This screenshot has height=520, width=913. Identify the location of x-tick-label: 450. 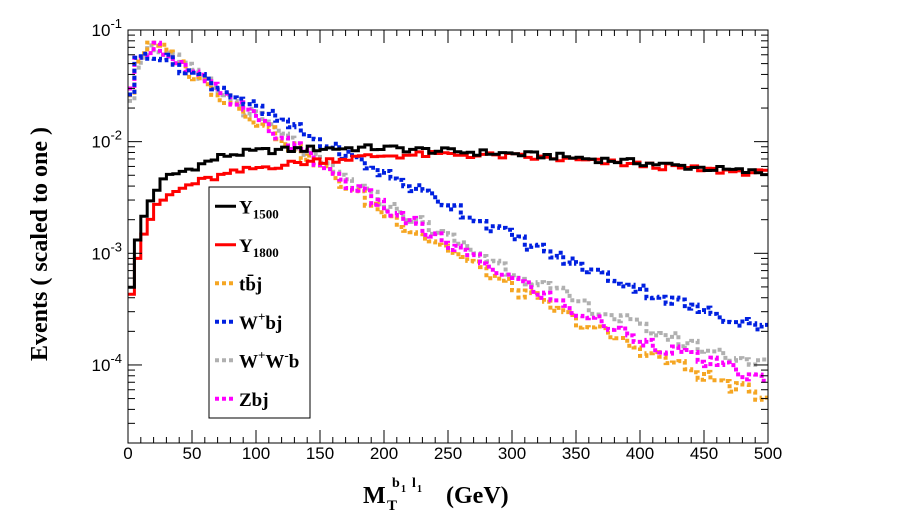
(704, 453).